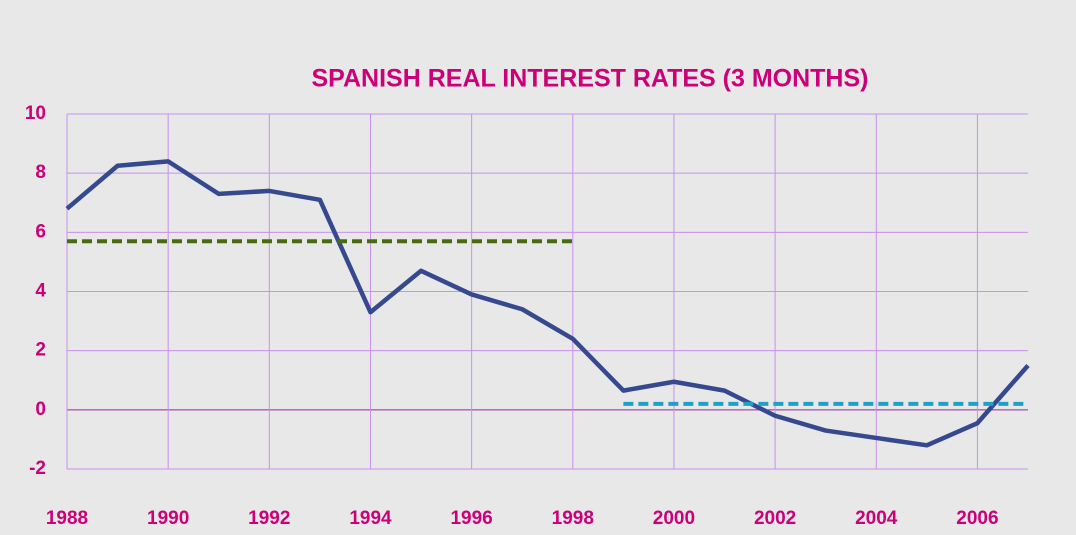 This screenshot has height=535, width=1076. Describe the element at coordinates (40, 409) in the screenshot. I see `y-tick-label: 0` at that location.